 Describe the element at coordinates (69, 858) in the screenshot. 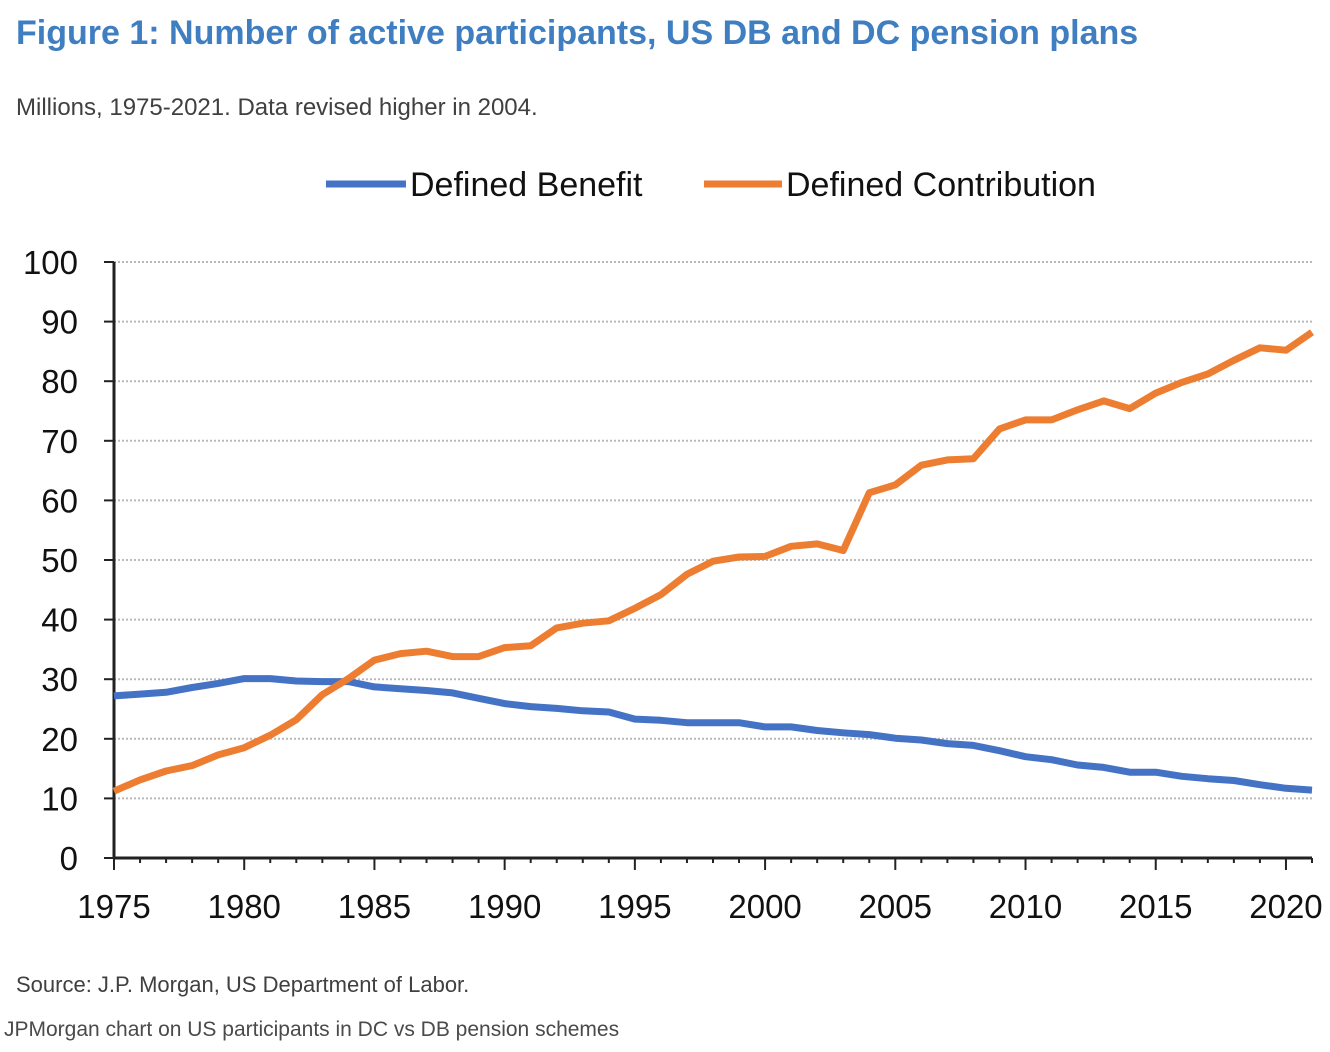

I see `y-tick-label-0: 0` at that location.